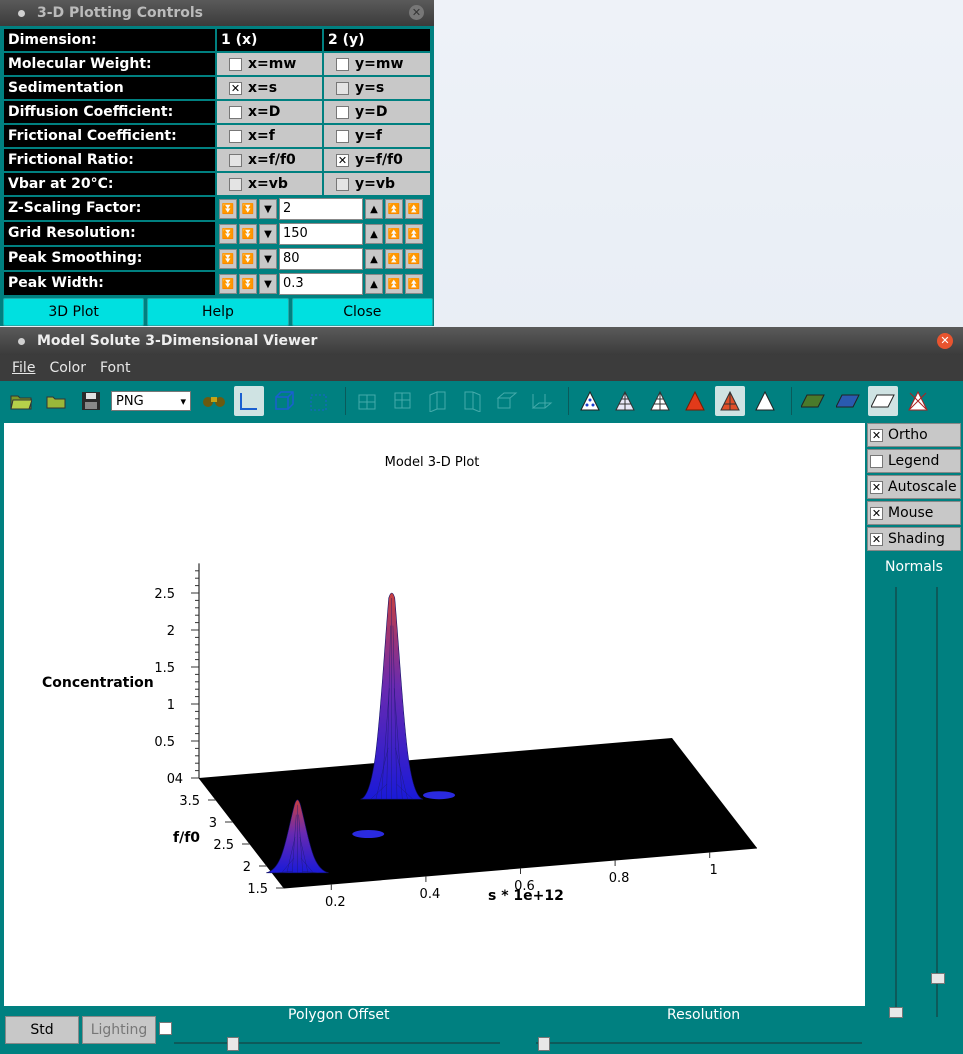  Describe the element at coordinates (883, 401) in the screenshot. I see `floor-empty-icon` at that location.